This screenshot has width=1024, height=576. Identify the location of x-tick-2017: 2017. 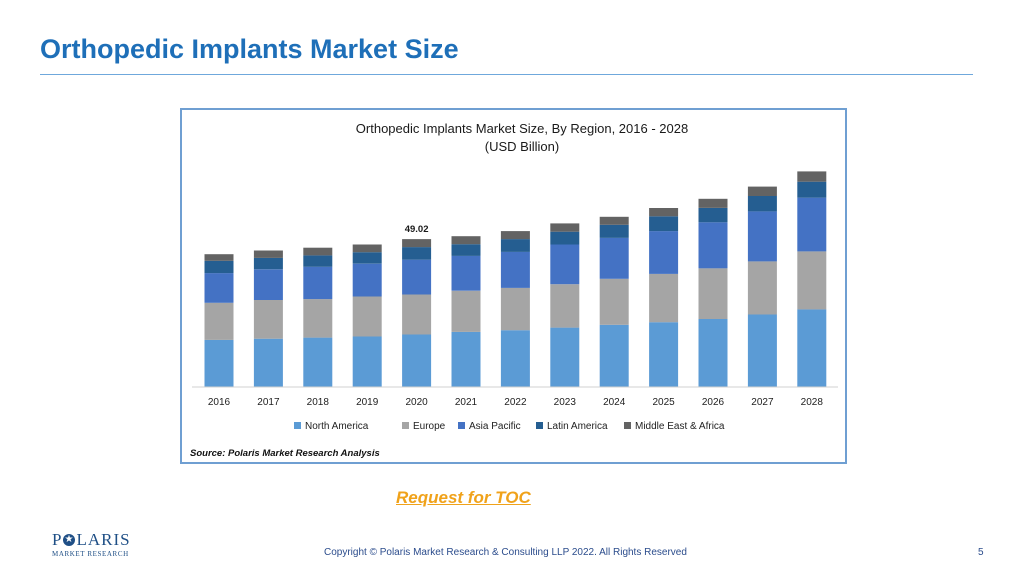
(268, 402).